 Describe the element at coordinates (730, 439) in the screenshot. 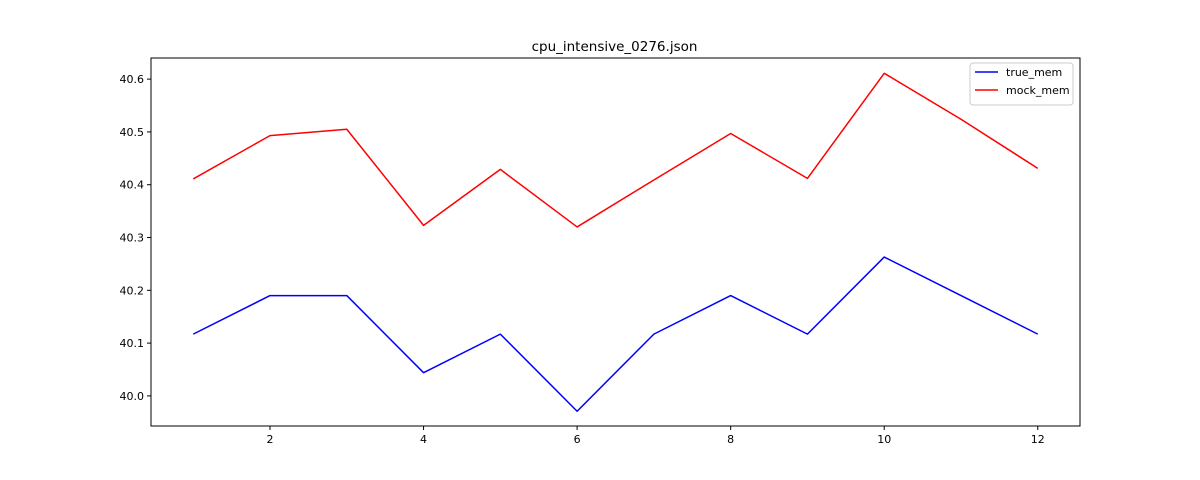

I see `x-tick-label: 8` at that location.